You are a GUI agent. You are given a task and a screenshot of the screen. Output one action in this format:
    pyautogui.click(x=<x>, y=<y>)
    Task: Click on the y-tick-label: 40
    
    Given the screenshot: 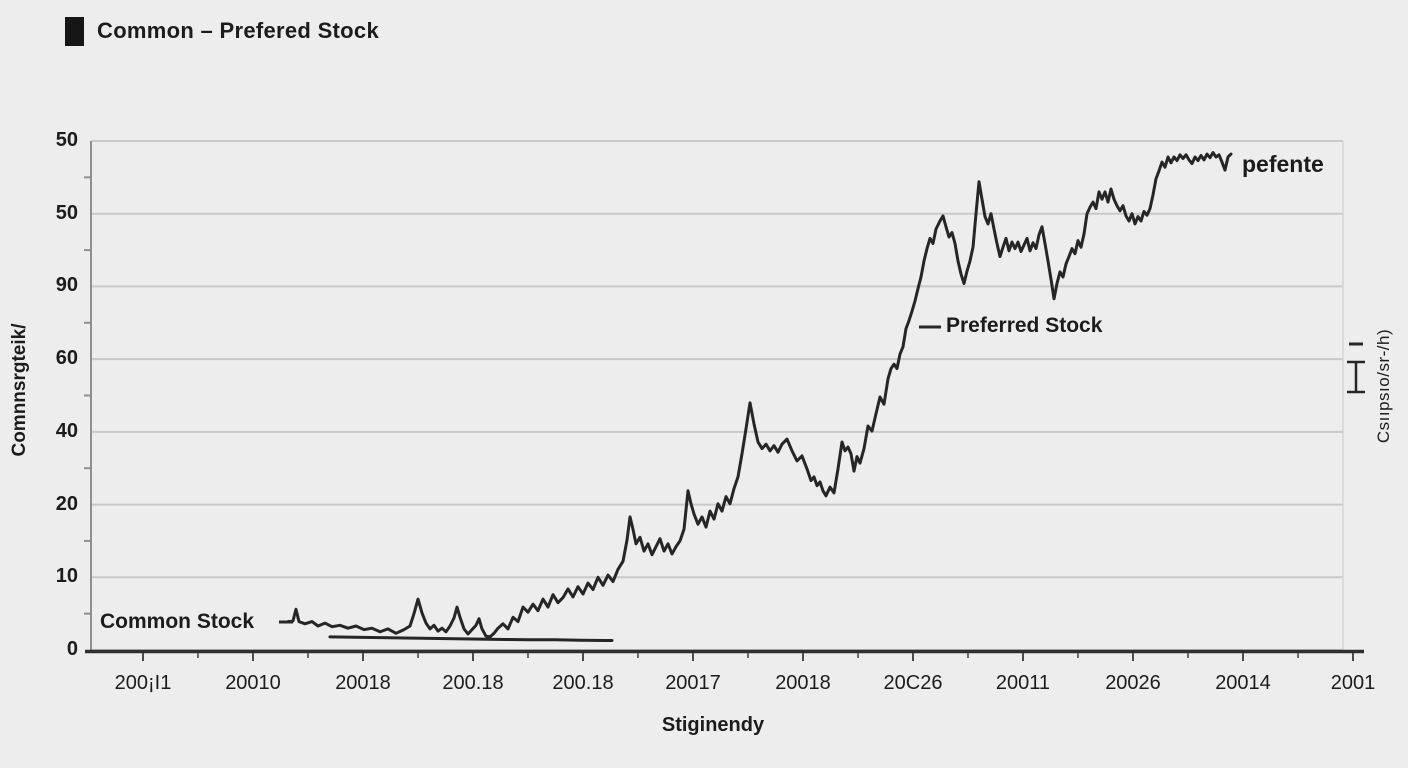 What is the action you would take?
    pyautogui.click(x=66, y=430)
    